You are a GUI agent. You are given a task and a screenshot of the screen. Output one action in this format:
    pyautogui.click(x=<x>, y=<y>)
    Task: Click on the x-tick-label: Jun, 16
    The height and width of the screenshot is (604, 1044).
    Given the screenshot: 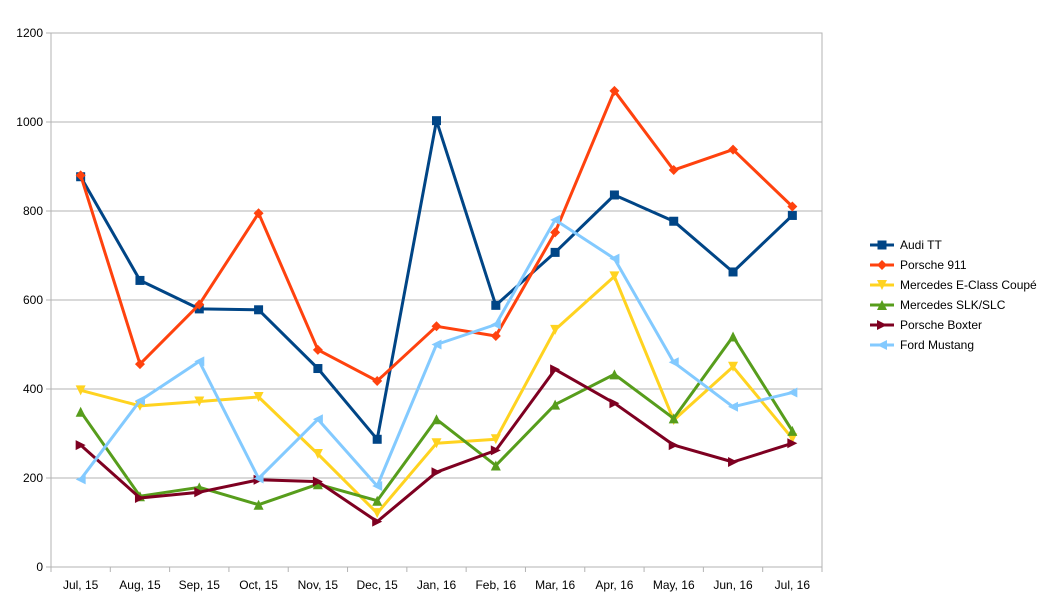 What is the action you would take?
    pyautogui.click(x=733, y=585)
    